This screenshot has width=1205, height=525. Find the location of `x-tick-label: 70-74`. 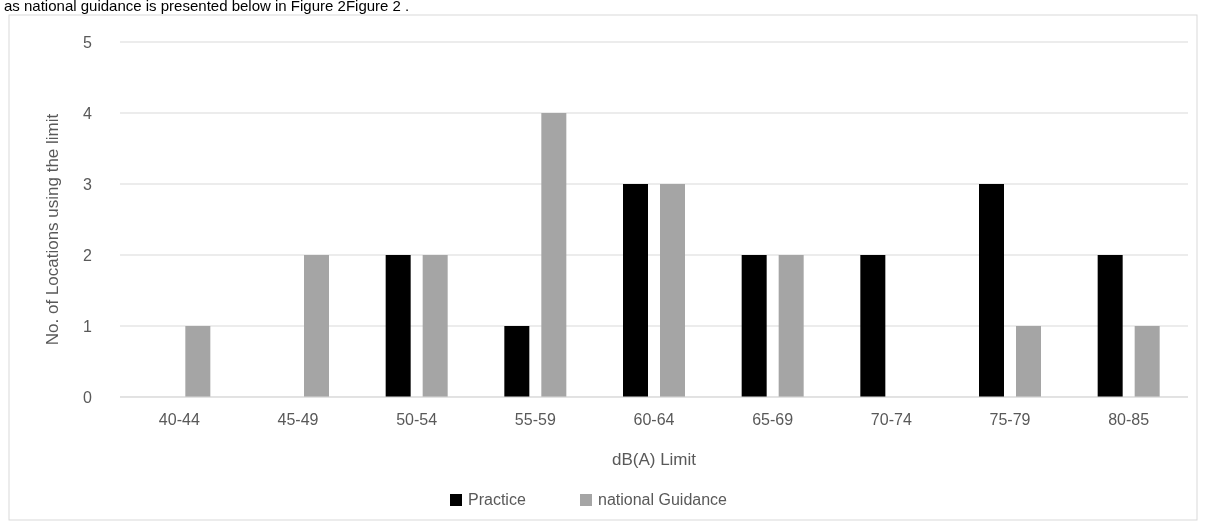

x-tick-label: 70-74 is located at coordinates (891, 419).